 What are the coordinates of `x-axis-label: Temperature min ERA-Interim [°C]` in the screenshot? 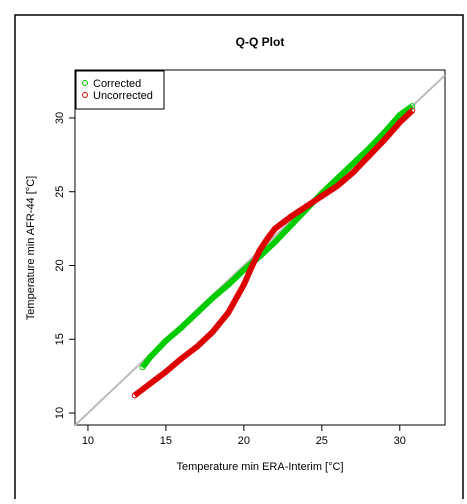 It's located at (260, 467).